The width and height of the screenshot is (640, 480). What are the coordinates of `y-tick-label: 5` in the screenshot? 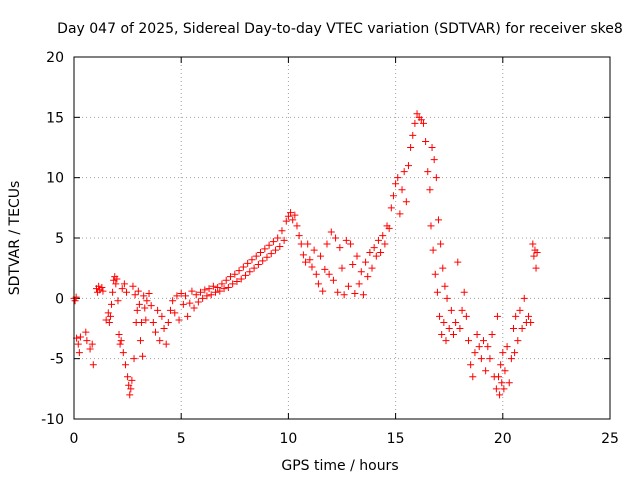 It's located at (59, 239).